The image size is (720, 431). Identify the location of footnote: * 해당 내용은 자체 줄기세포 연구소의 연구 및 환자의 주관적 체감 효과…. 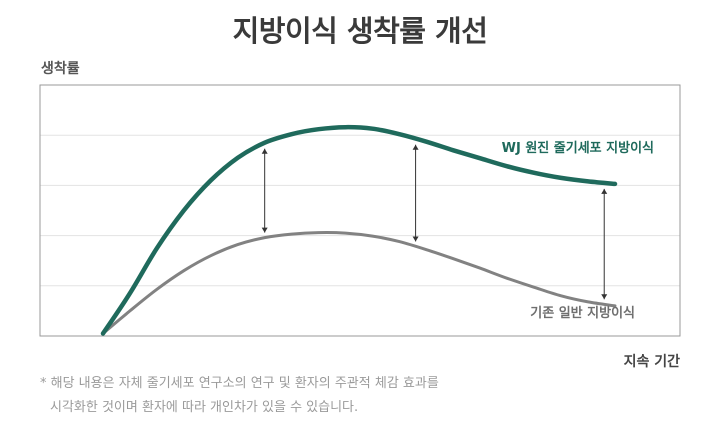
(239, 396).